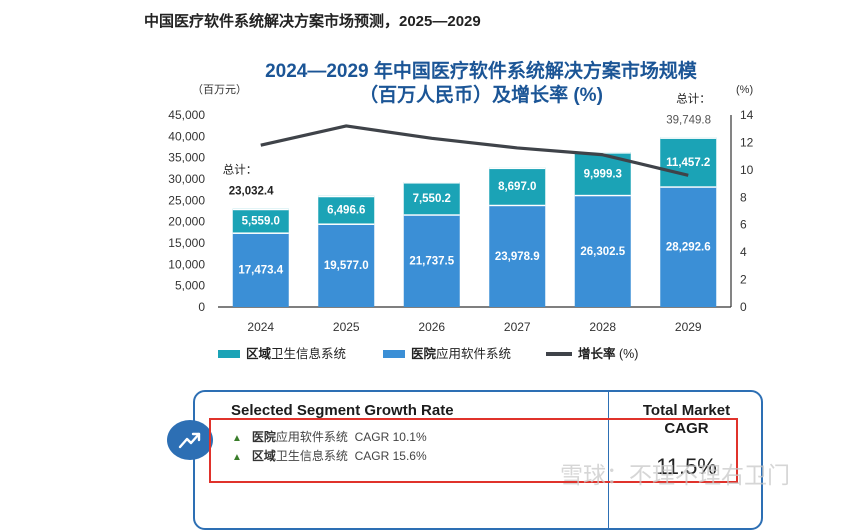 The image size is (865, 530). I want to click on left-tick-label: 5,000, so click(190, 286).